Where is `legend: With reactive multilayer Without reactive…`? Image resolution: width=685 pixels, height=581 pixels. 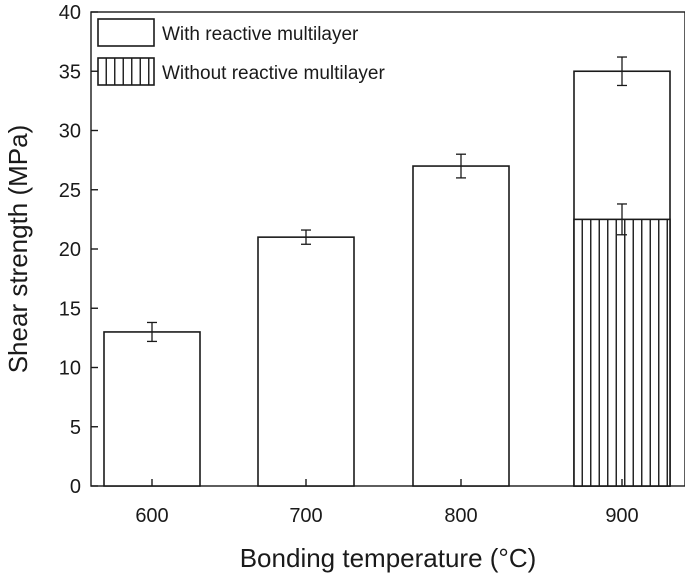 legend: With reactive multilayer Without reactive… is located at coordinates (241, 52).